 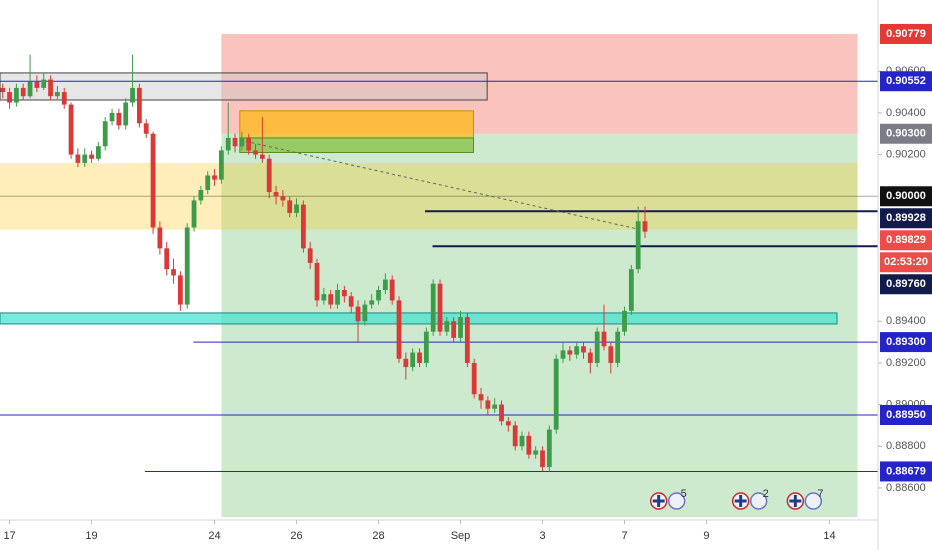 I want to click on price-label: 0.89829, so click(x=906, y=240).